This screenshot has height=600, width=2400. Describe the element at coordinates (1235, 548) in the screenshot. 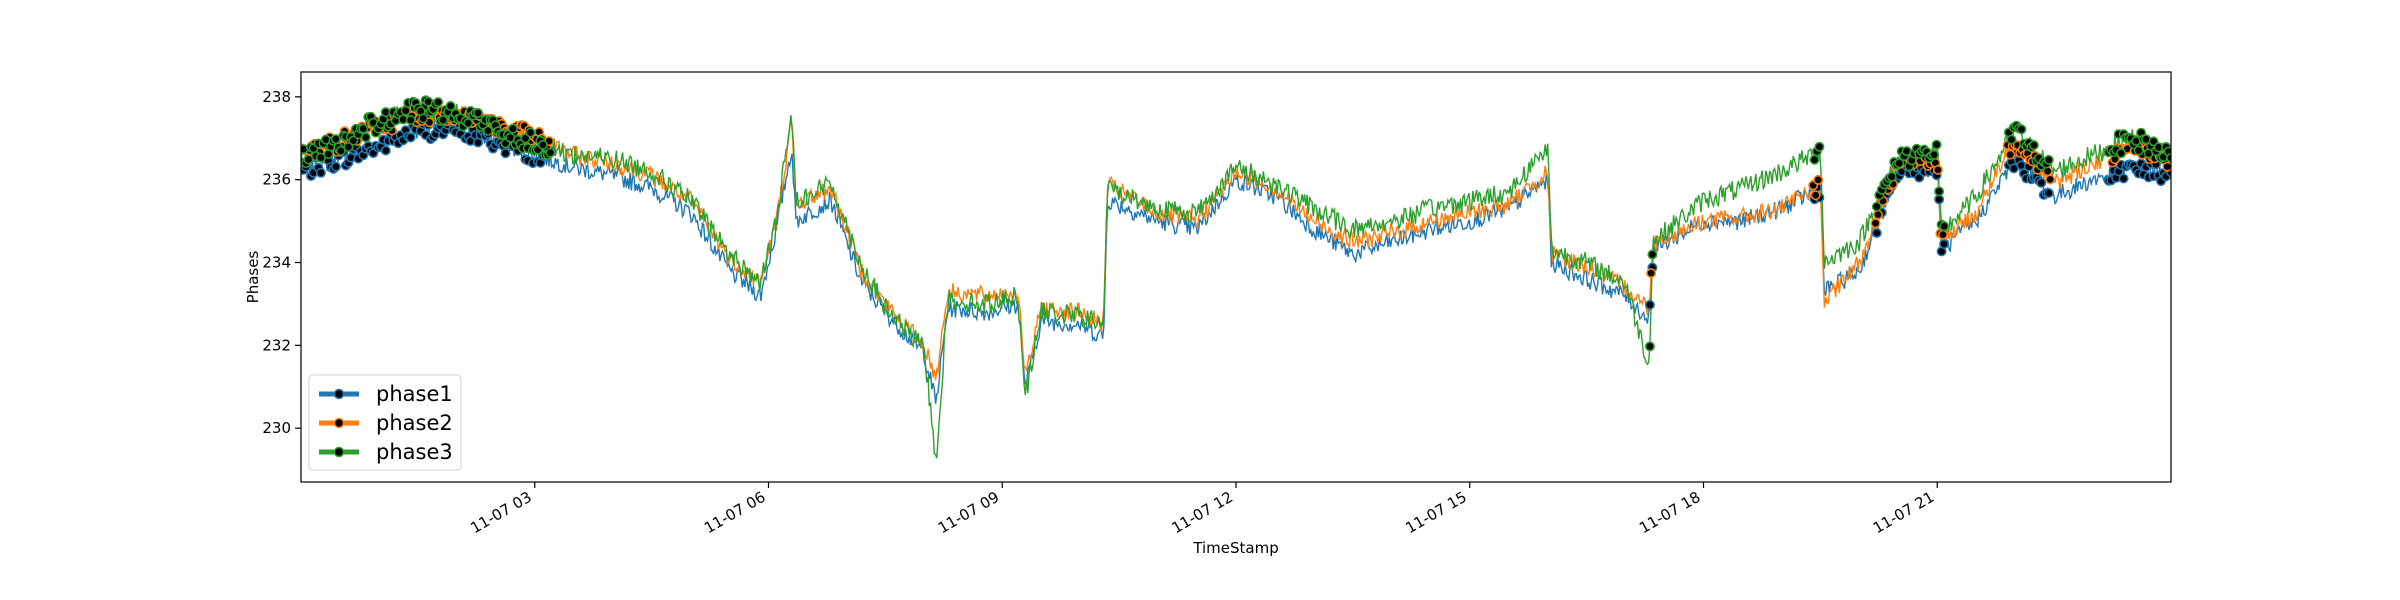

I see `x-axis-label: TimeStamp` at that location.